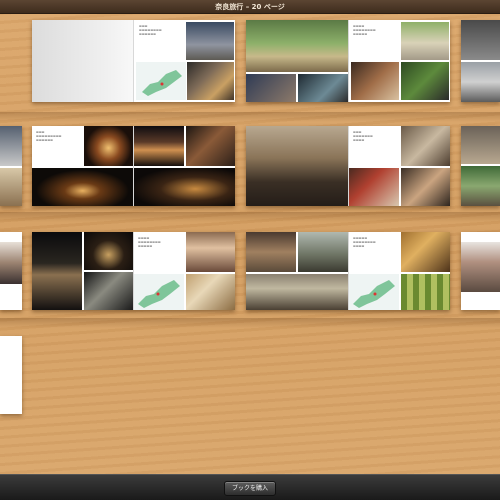  I want to click on page-spread-6: ▬▬▬ ▬▬▬▬▬▬▬ ▬▬▬▬, so click(348, 166).